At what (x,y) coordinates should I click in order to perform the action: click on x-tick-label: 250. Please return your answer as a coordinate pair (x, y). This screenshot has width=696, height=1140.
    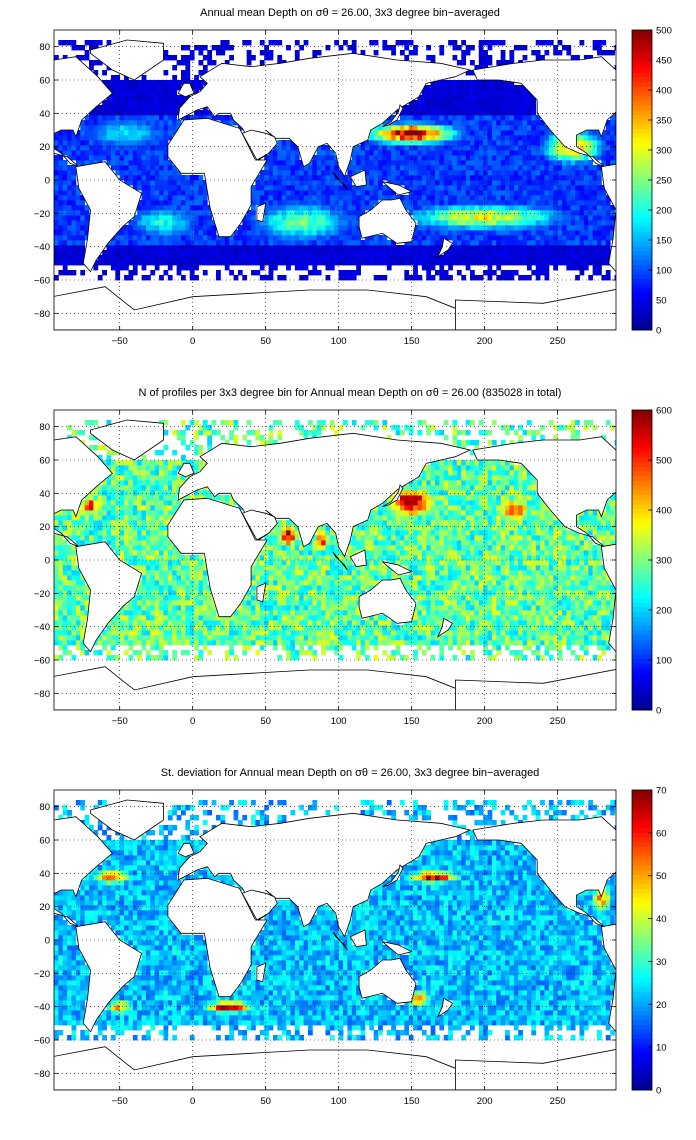
    Looking at the image, I should click on (558, 341).